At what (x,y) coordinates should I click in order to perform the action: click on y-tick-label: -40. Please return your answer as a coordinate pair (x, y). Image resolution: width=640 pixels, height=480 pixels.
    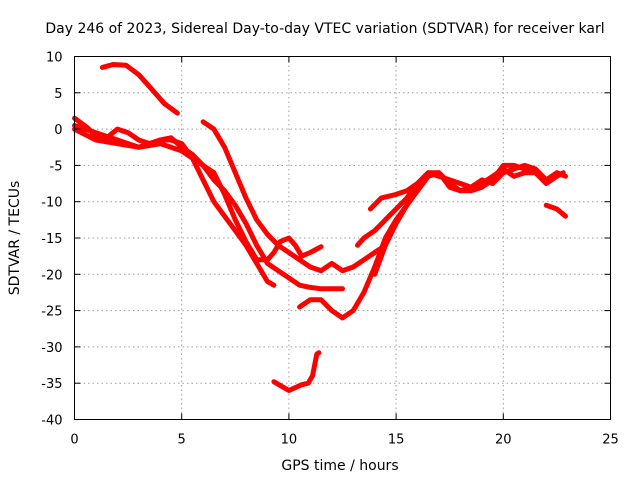
    Looking at the image, I should click on (51, 421).